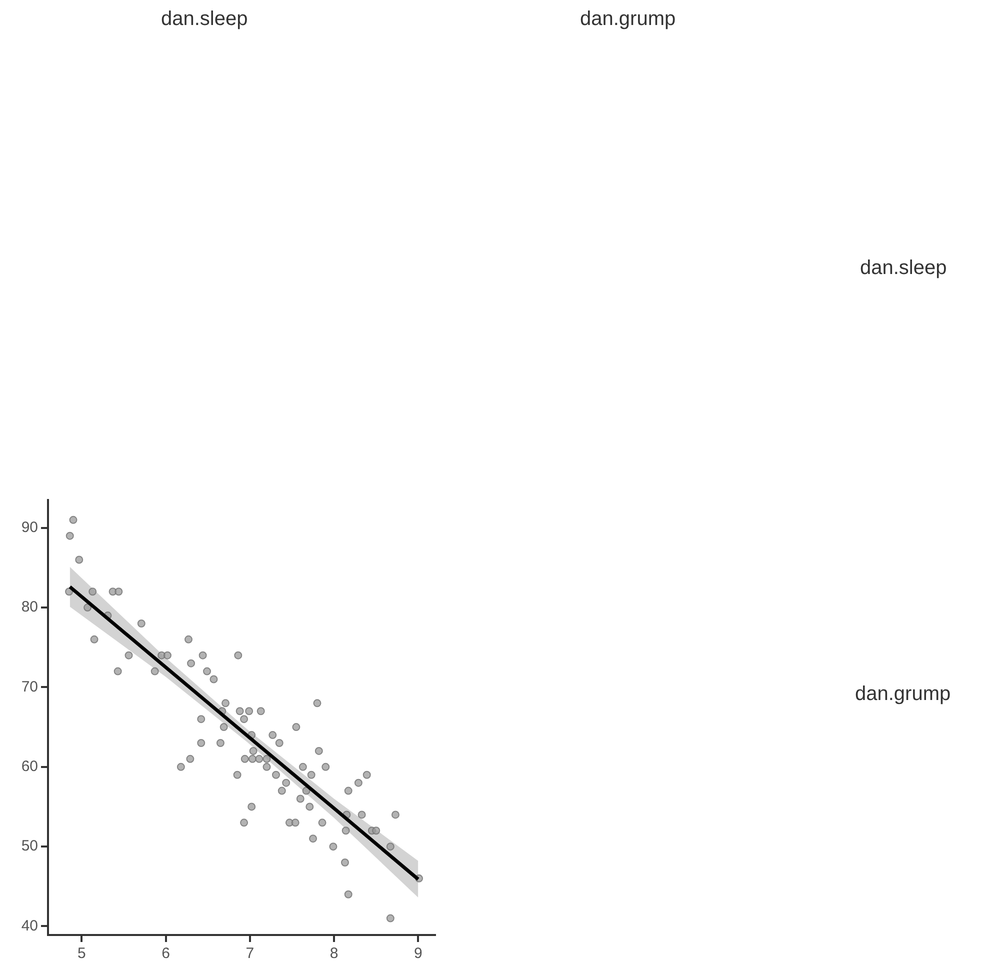  What do you see at coordinates (29, 687) in the screenshot?
I see `y-tick-label: 70` at bounding box center [29, 687].